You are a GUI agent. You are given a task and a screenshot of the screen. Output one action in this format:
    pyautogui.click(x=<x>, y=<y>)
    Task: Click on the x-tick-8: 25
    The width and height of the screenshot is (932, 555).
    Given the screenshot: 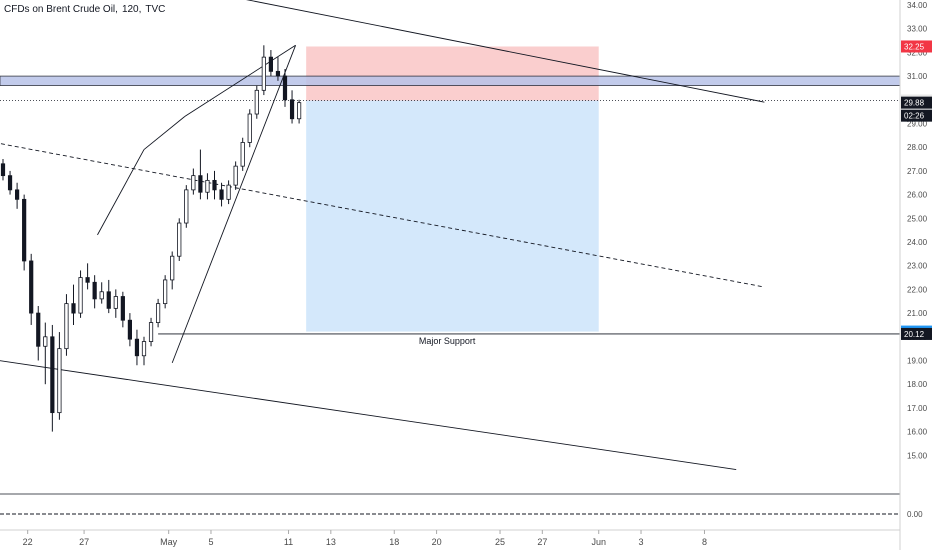 What is the action you would take?
    pyautogui.click(x=500, y=542)
    